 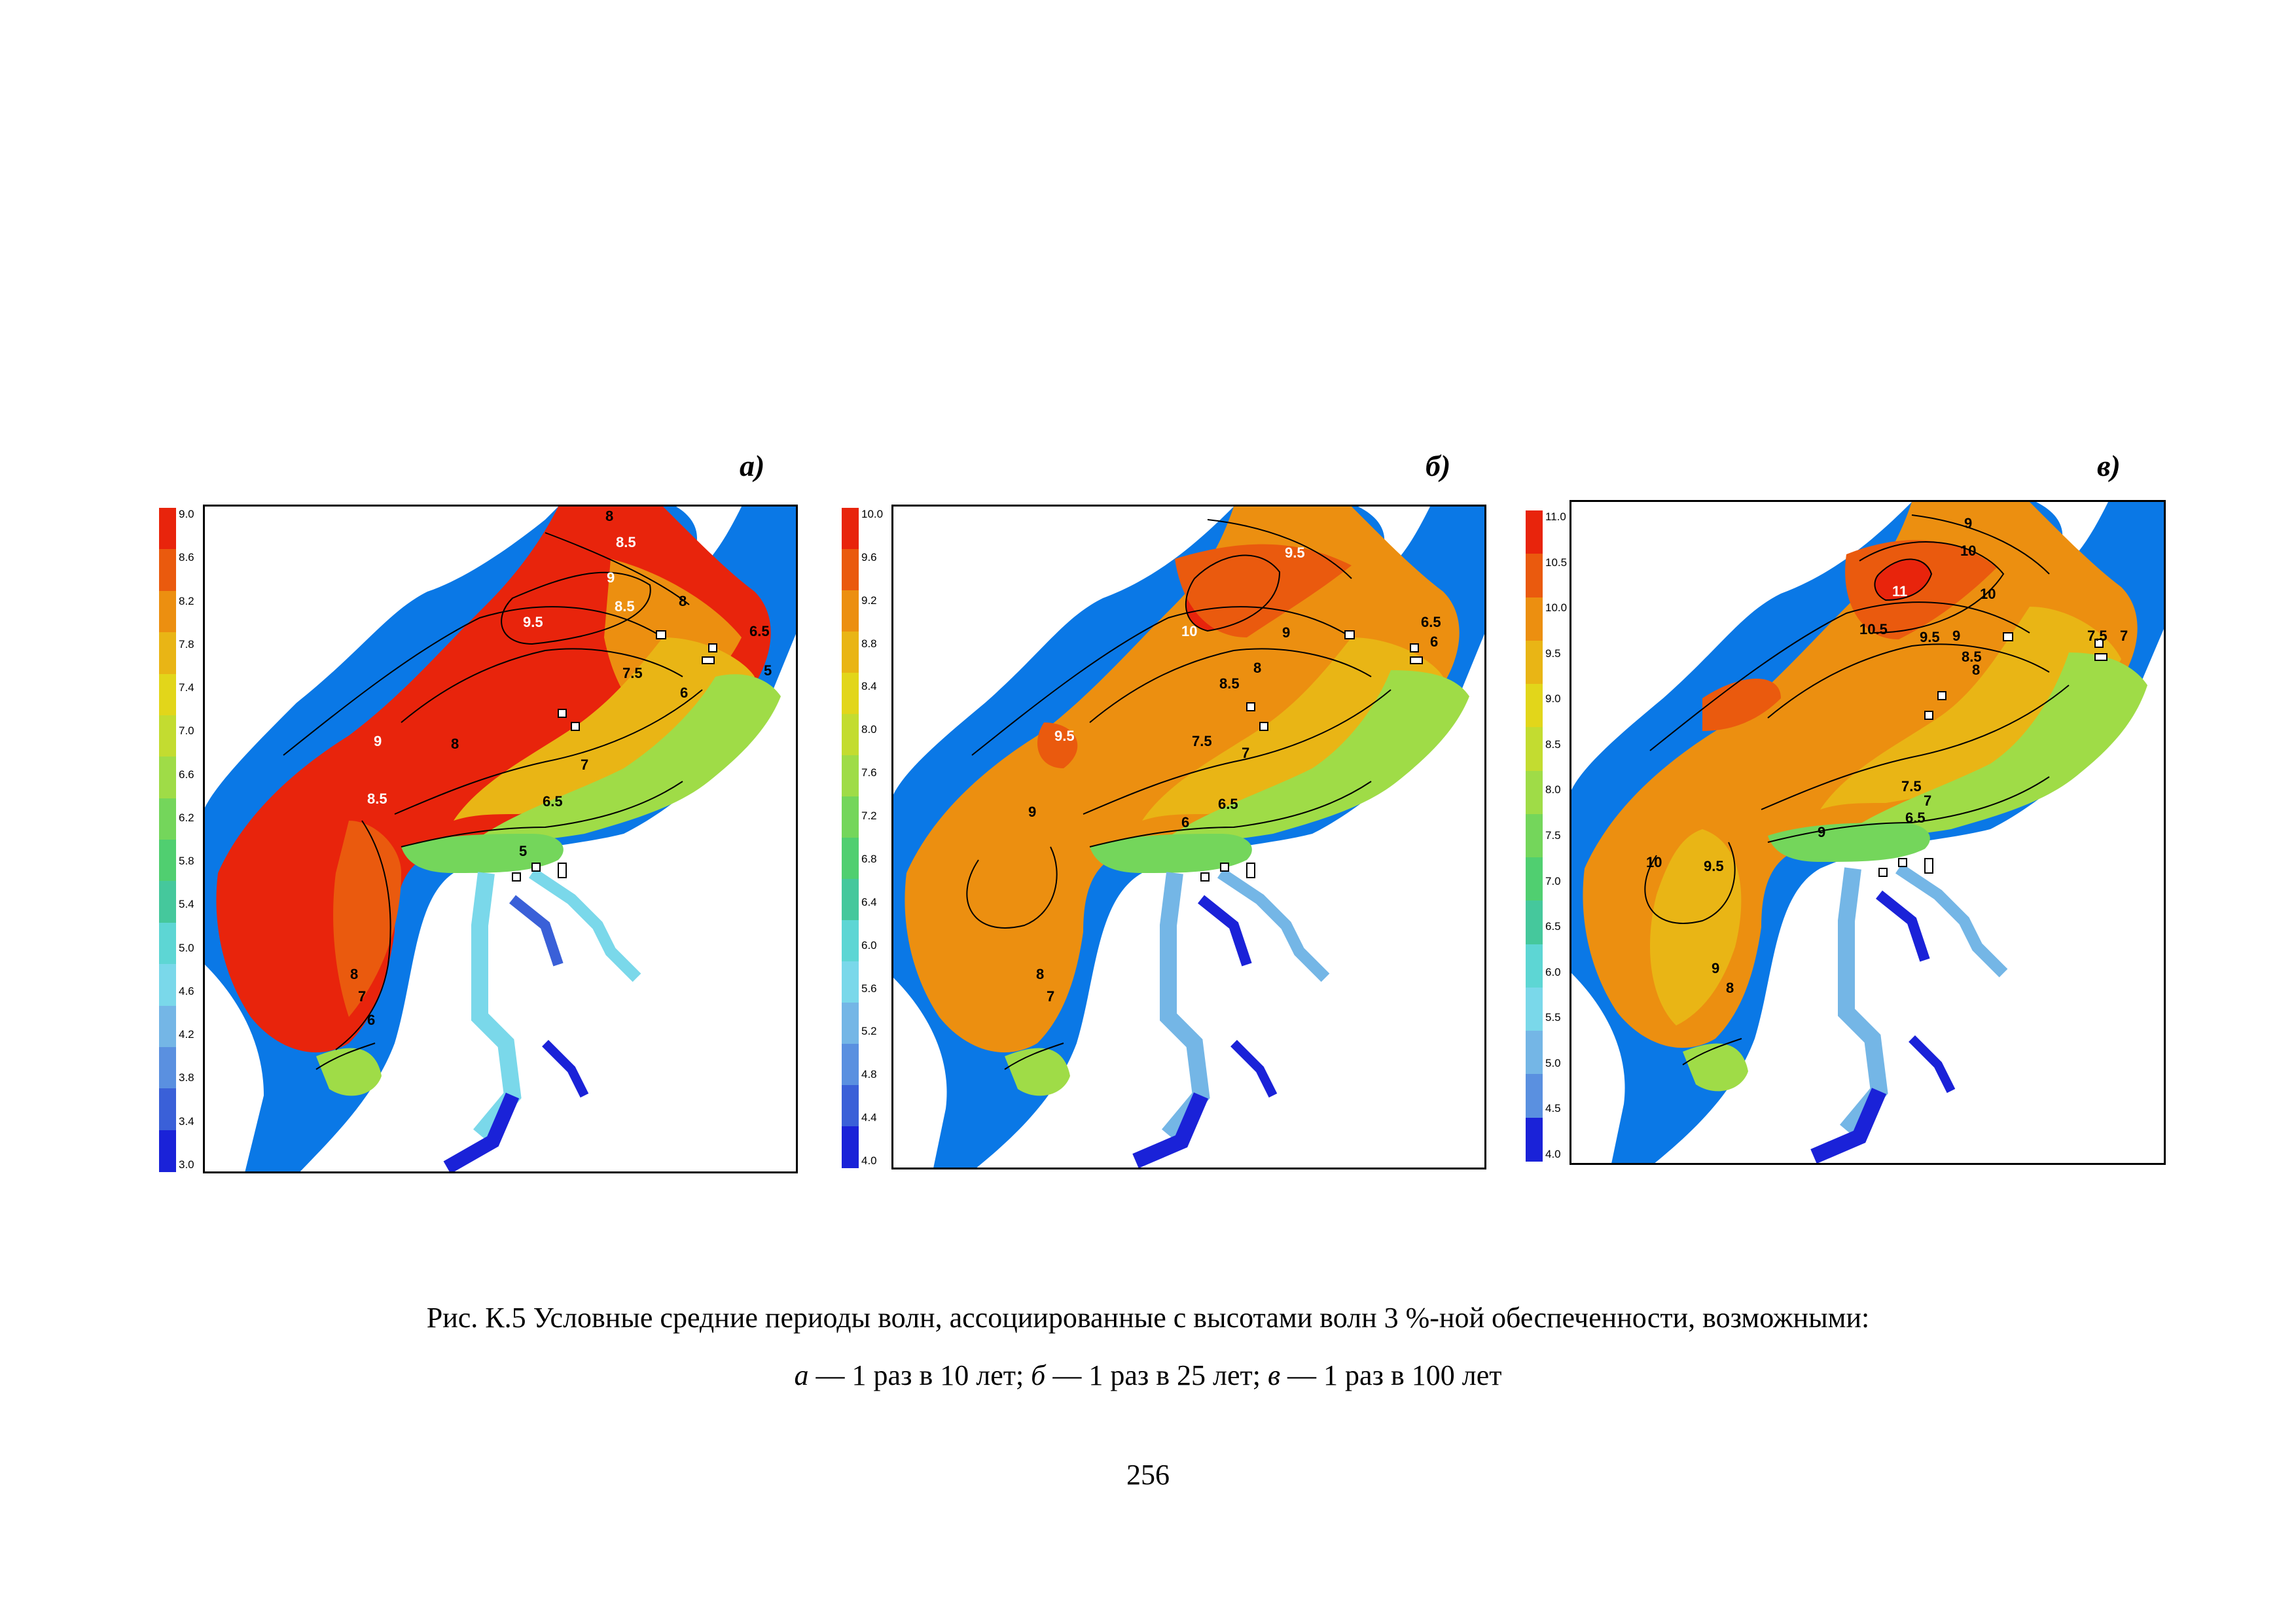 What do you see at coordinates (186, 731) in the screenshot?
I see `colorbar-tick-label: 7.0` at bounding box center [186, 731].